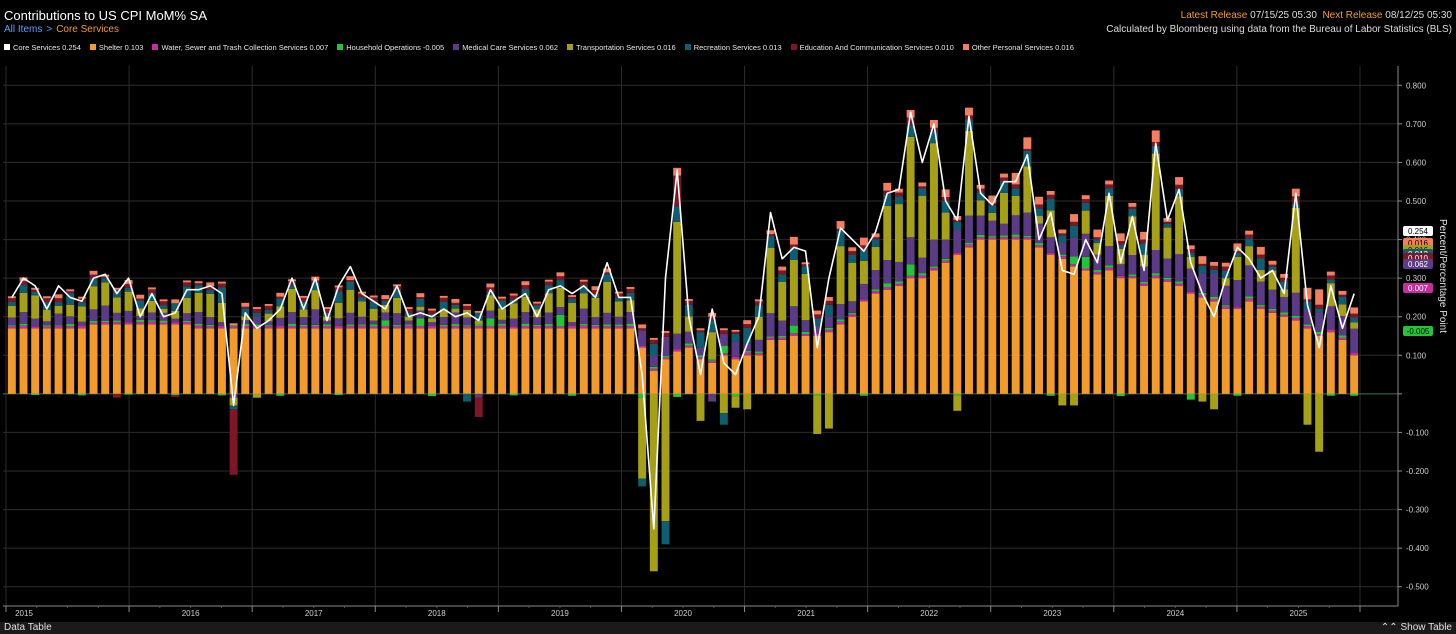 This screenshot has height=634, width=1456. What do you see at coordinates (733, 47) in the screenshot?
I see `legend-item: Recreation Services 0.013` at bounding box center [733, 47].